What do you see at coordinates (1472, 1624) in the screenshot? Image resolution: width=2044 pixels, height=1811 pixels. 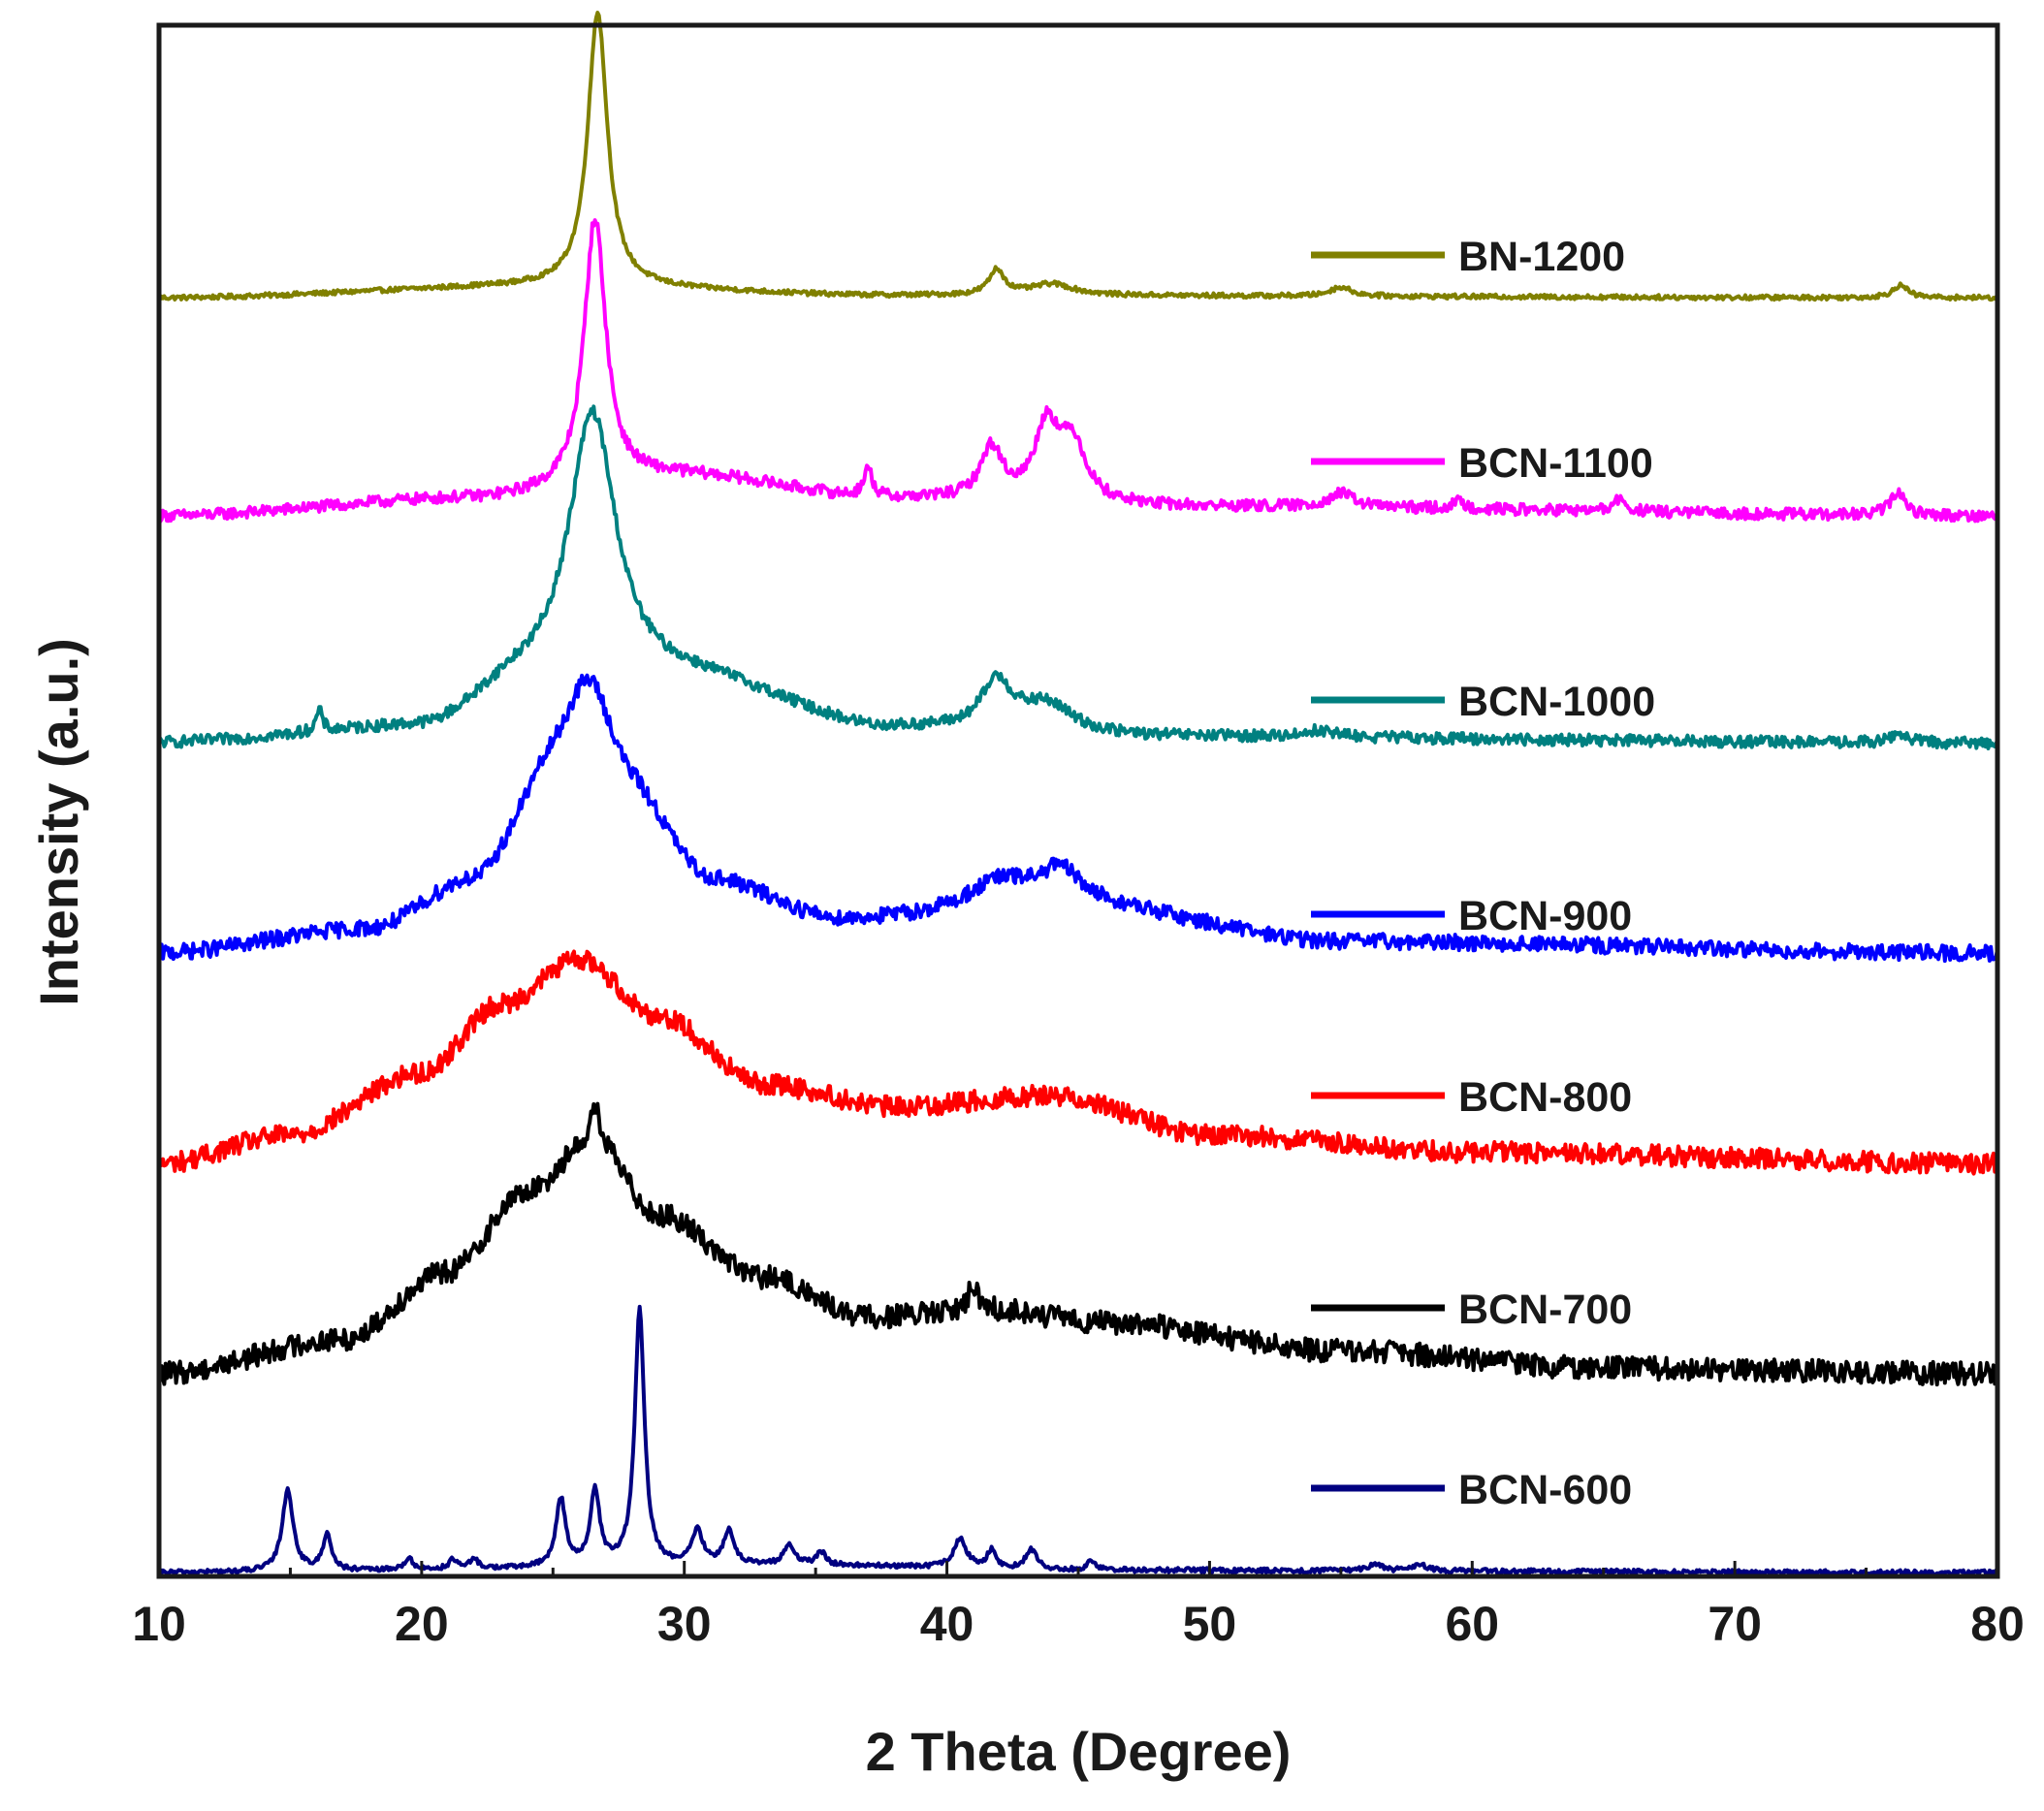 I see `x-tick-label: 60` at bounding box center [1472, 1624].